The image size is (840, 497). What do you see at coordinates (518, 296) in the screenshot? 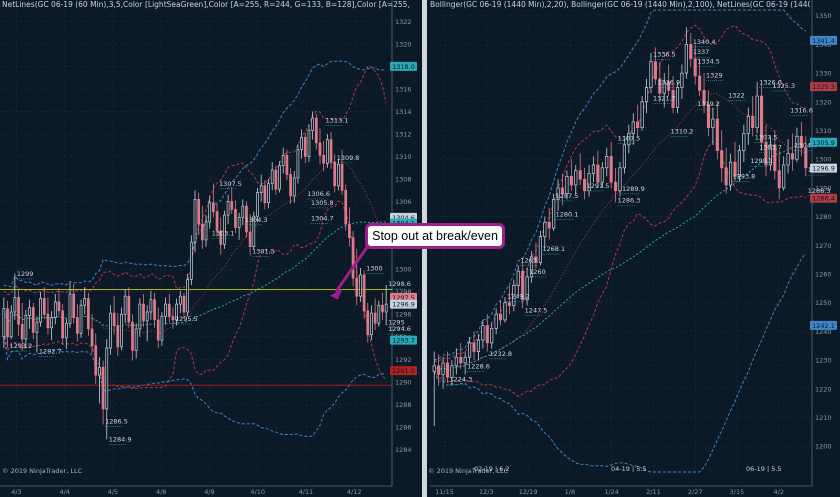
I see `price-annotation: 1249.2` at bounding box center [518, 296].